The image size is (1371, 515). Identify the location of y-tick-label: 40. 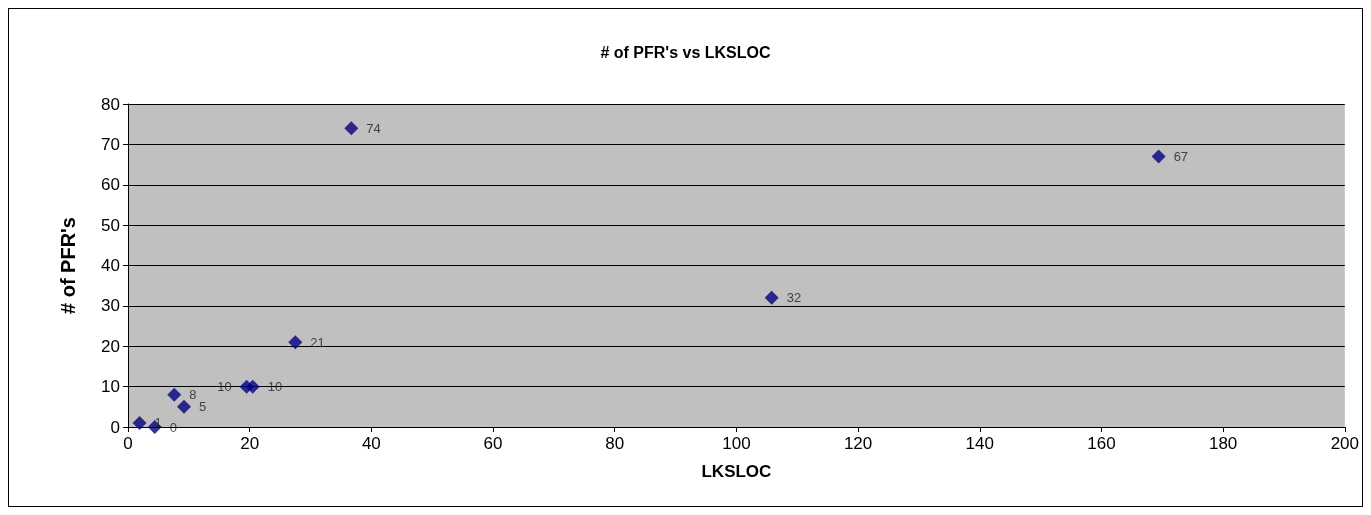
(110, 265).